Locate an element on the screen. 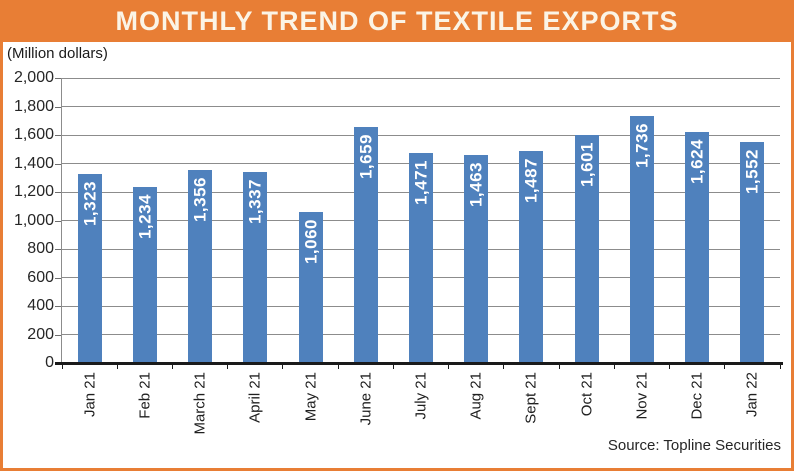  bar-value-label: 1,624 is located at coordinates (697, 161).